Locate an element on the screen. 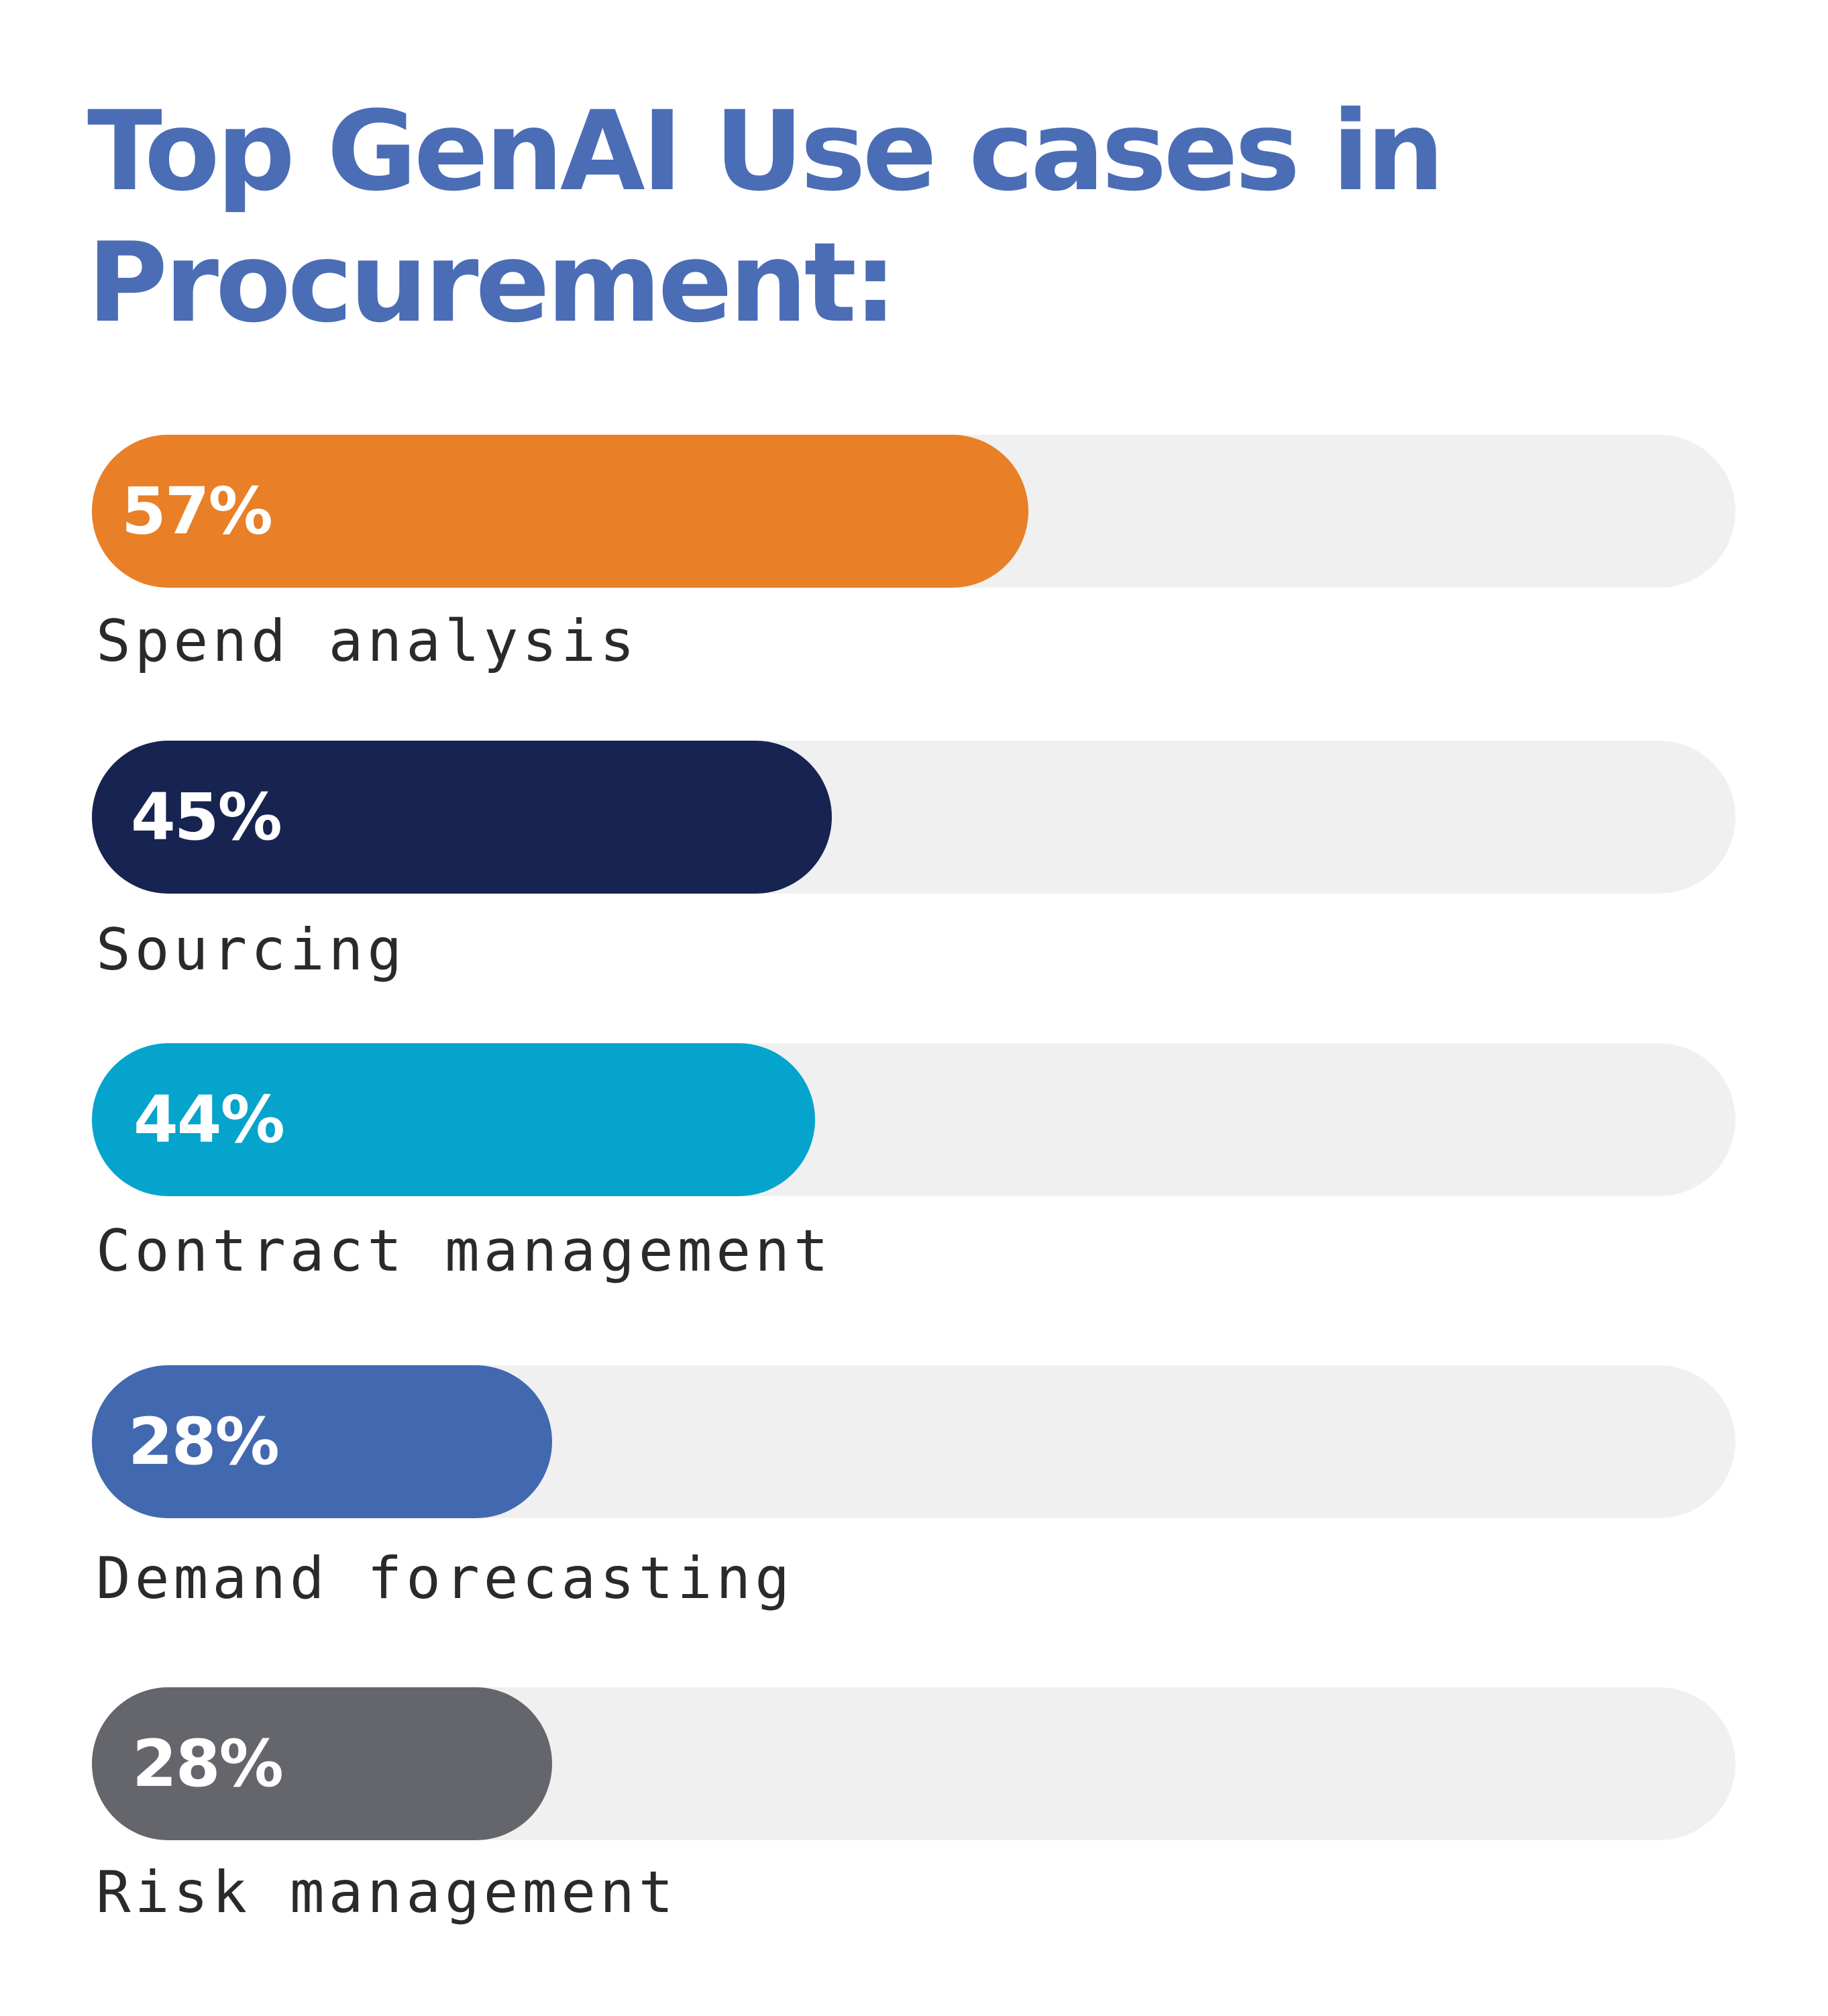  category-label: Sourcing is located at coordinates (251, 950).